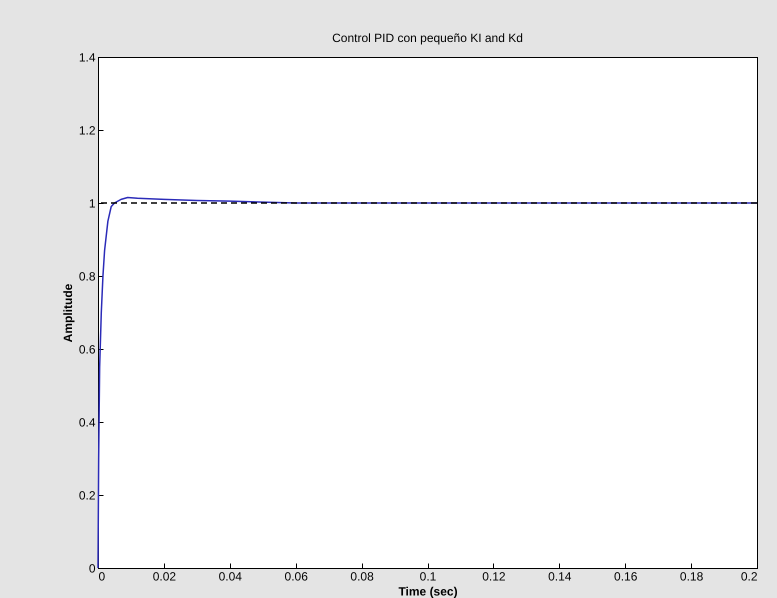 The width and height of the screenshot is (777, 598). What do you see at coordinates (67, 312) in the screenshot?
I see `y-axis-title: Amplitude` at bounding box center [67, 312].